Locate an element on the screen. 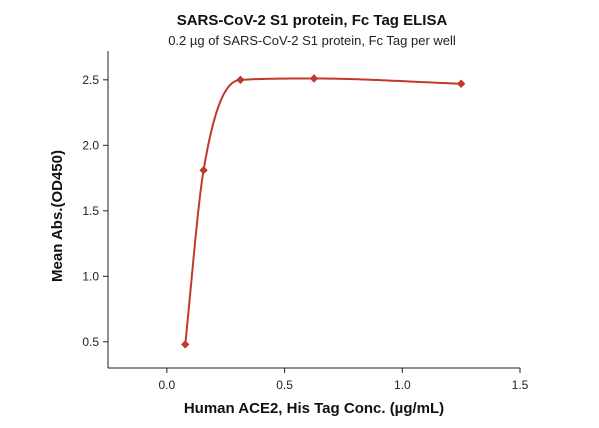 The width and height of the screenshot is (599, 428). x-tick-label: 0.5 is located at coordinates (284, 385).